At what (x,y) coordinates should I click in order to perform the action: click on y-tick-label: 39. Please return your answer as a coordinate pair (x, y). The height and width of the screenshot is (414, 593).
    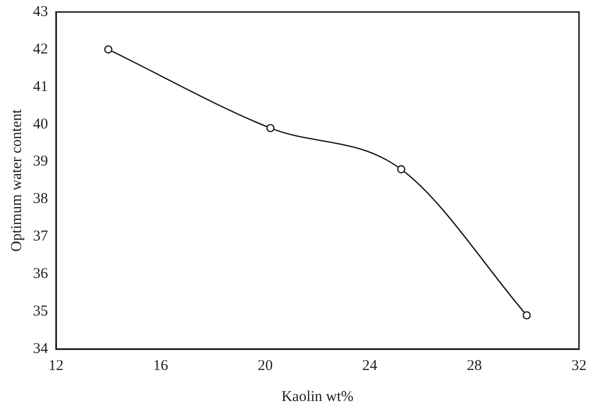
    Looking at the image, I should click on (40, 162).